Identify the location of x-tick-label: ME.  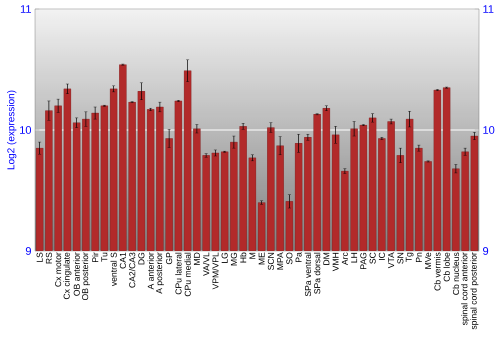
(261, 258).